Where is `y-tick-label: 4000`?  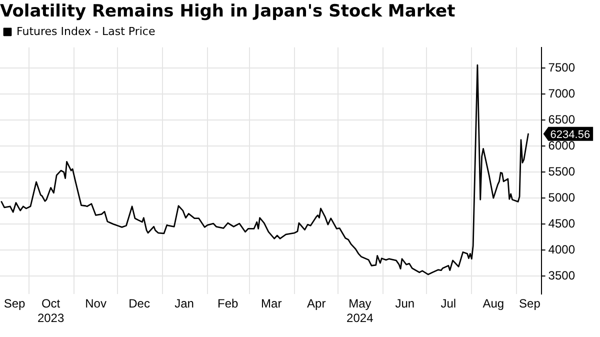 y-tick-label: 4000 is located at coordinates (562, 249).